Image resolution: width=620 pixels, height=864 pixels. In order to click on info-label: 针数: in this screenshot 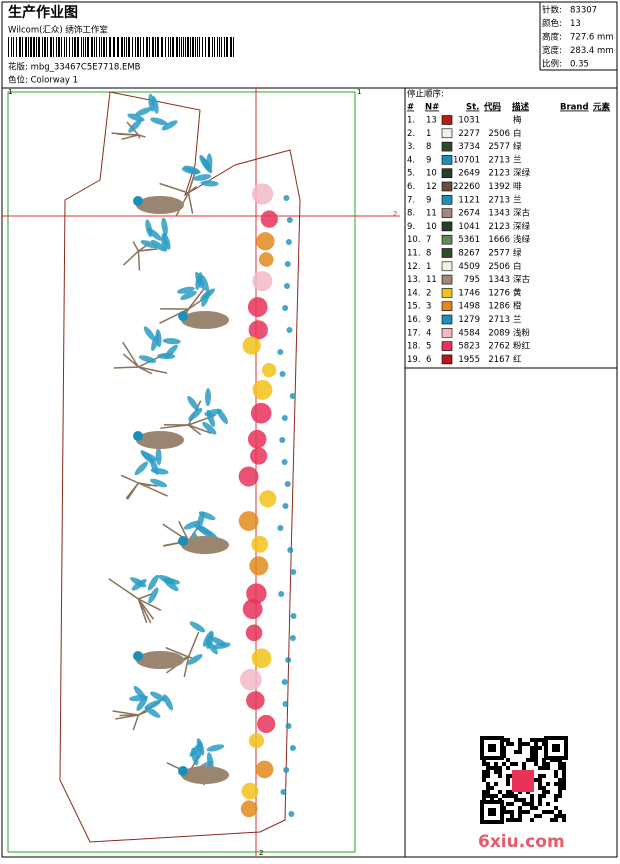, I will do `click(552, 10)`.